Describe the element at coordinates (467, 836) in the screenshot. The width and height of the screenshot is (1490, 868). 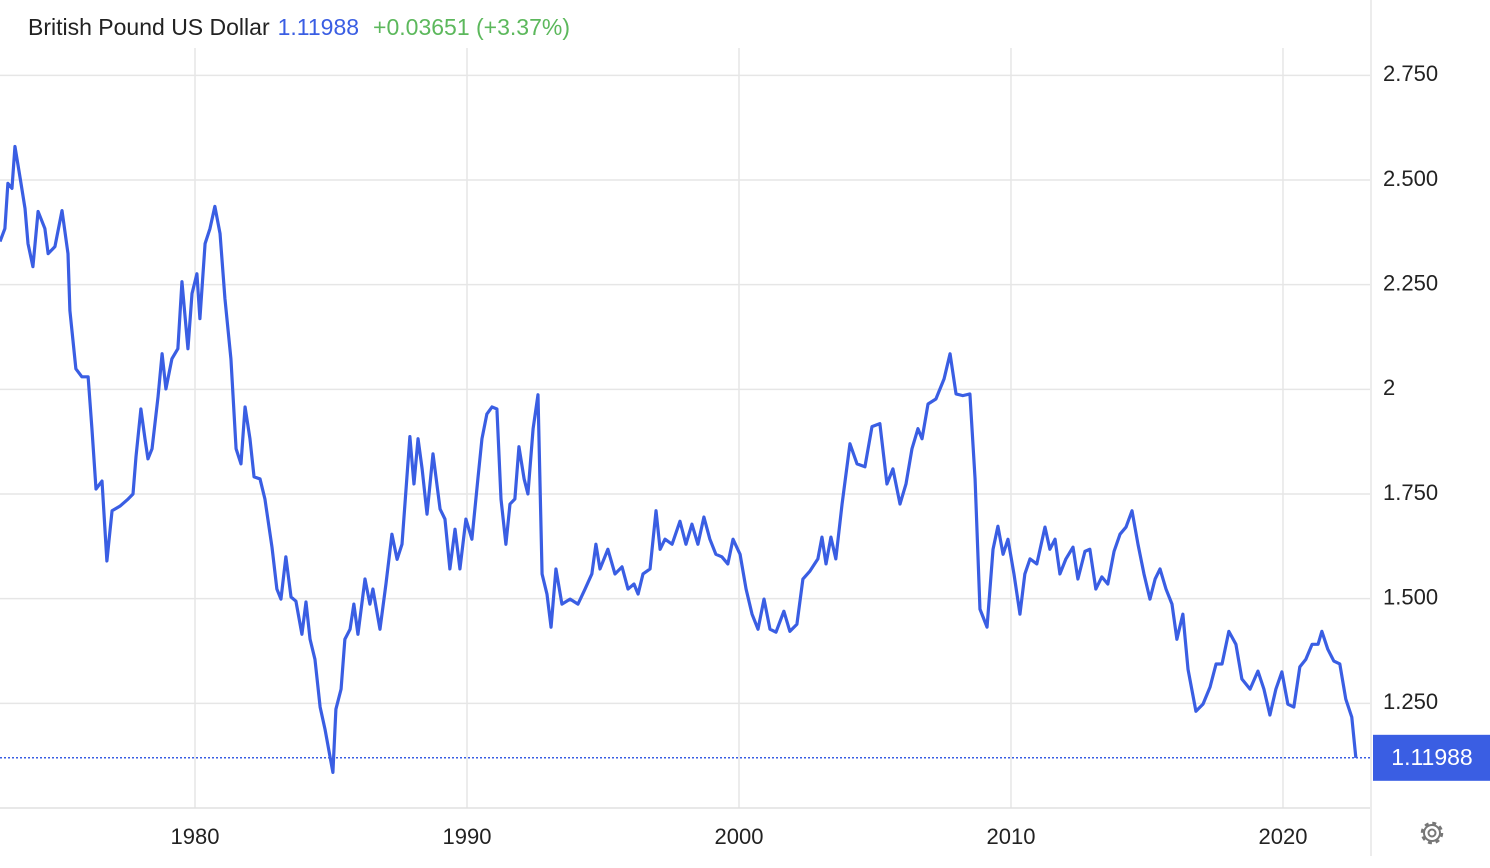
I see `x-tick-label: 1990` at that location.